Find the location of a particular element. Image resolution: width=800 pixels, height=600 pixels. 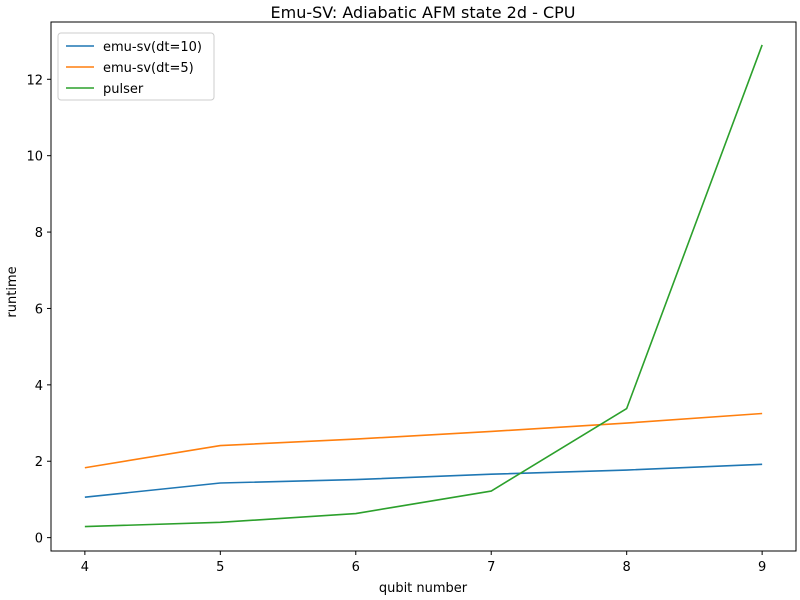

legend-box is located at coordinates (136, 66).